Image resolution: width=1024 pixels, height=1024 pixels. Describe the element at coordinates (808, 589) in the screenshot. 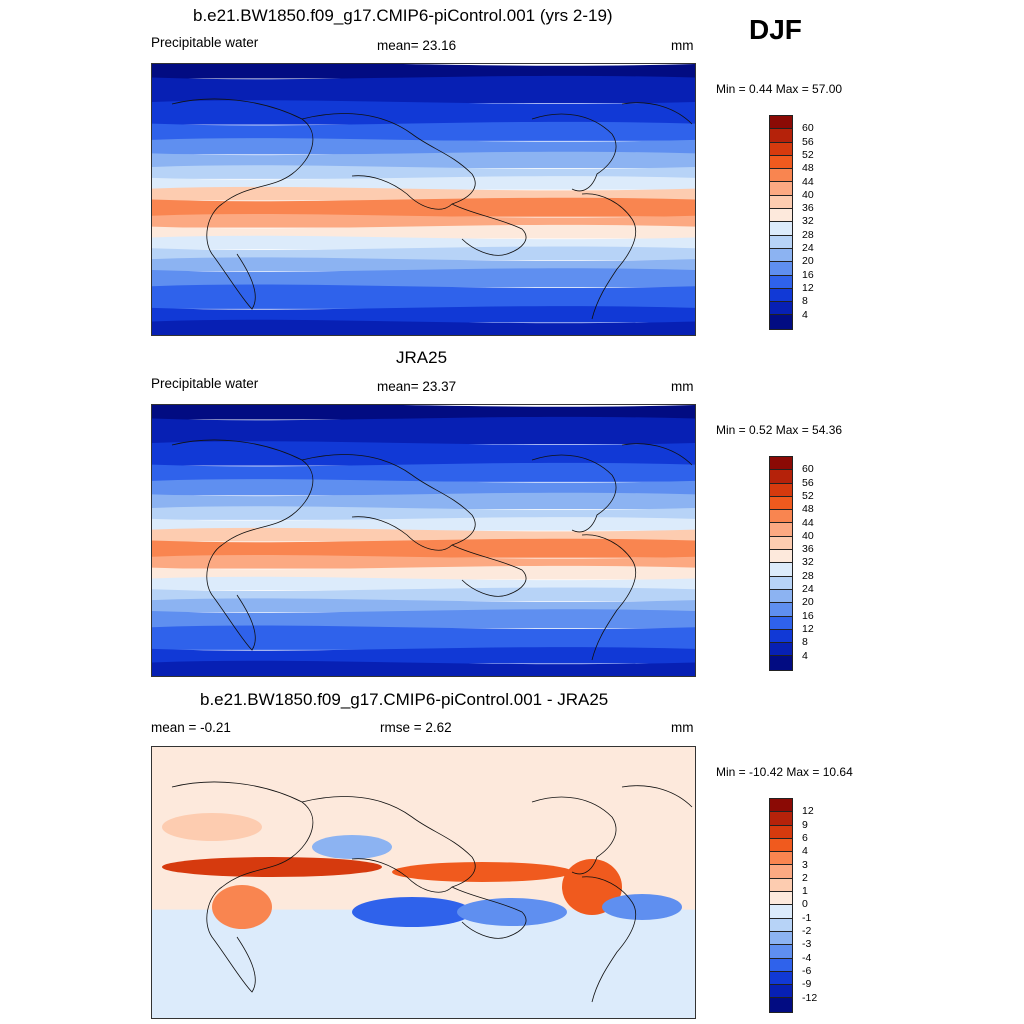

I see `colorbar-tick-label: 24` at that location.